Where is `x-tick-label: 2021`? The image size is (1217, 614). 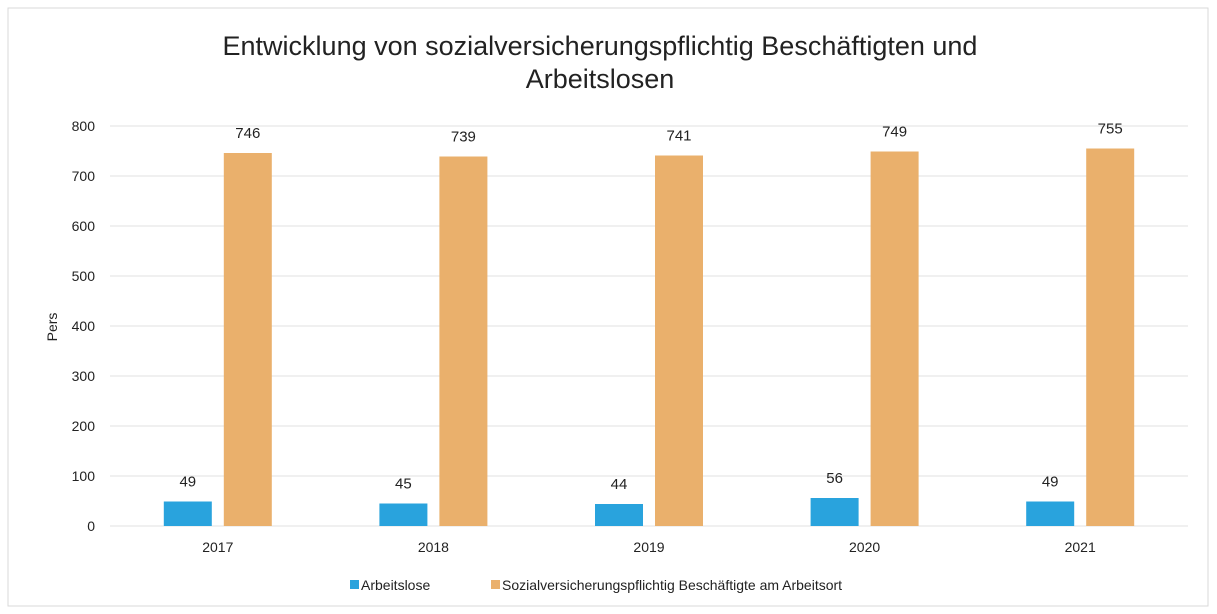 x-tick-label: 2021 is located at coordinates (1080, 547).